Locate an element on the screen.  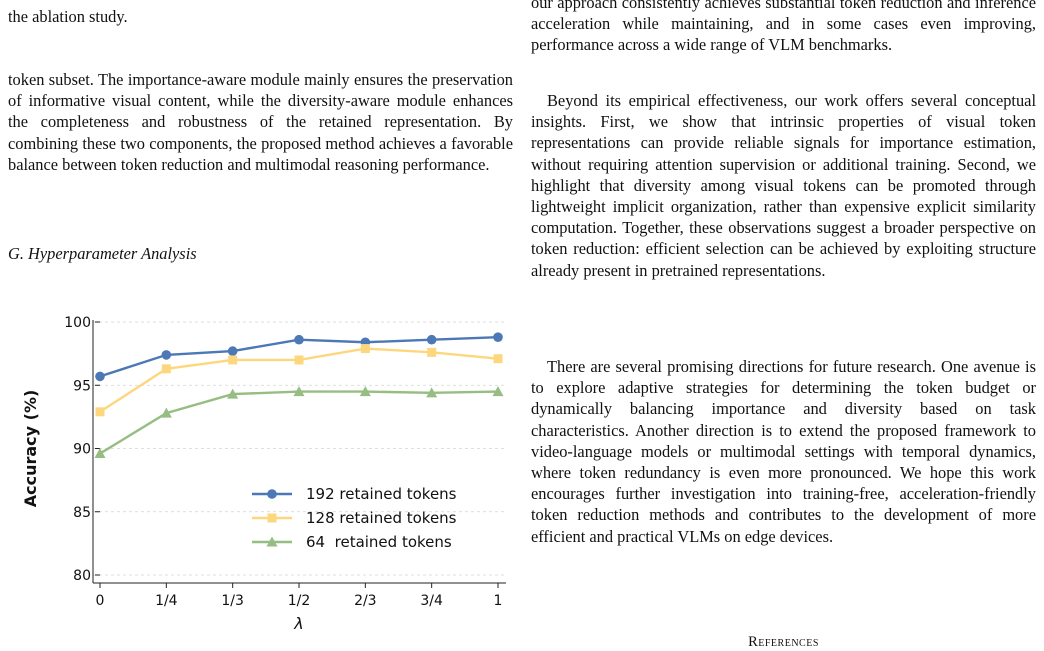
x-axis-label: λ is located at coordinates (298, 622).